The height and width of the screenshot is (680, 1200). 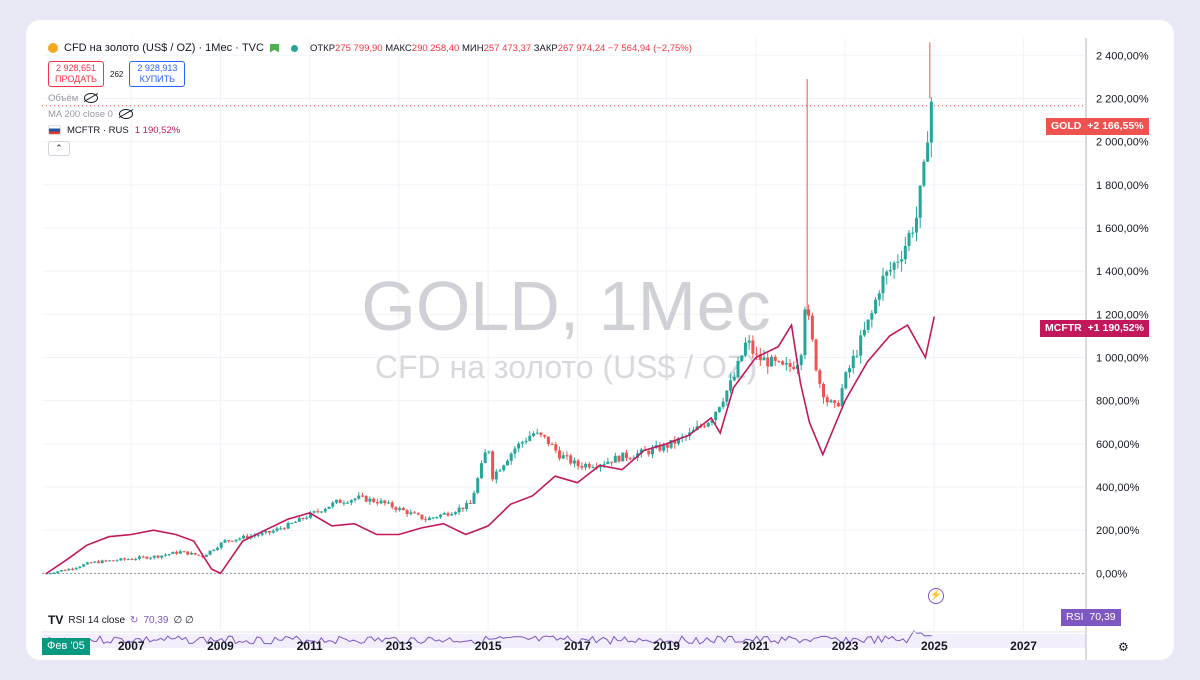 What do you see at coordinates (1118, 488) in the screenshot?
I see `y-tick-label: 400,00%` at bounding box center [1118, 488].